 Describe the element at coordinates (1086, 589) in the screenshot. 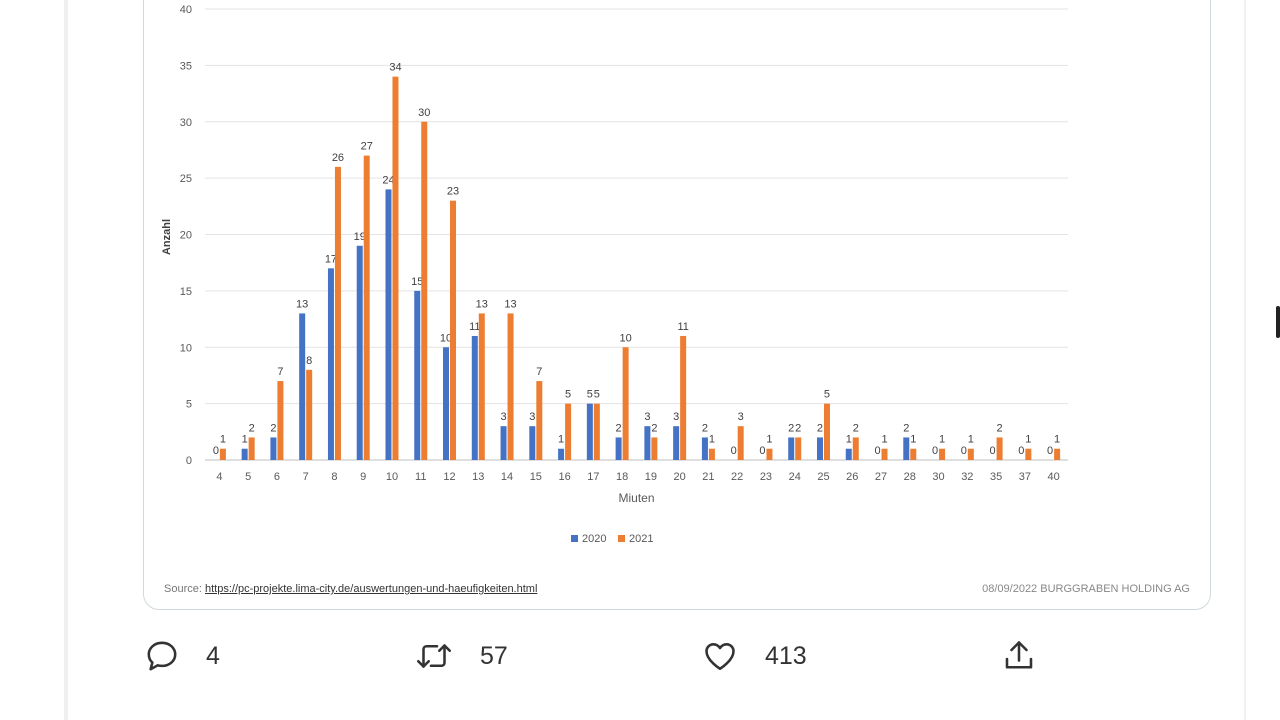

I see `chart-stamp: 08/09/2022 BURGGRABEN HOLDING AG` at that location.